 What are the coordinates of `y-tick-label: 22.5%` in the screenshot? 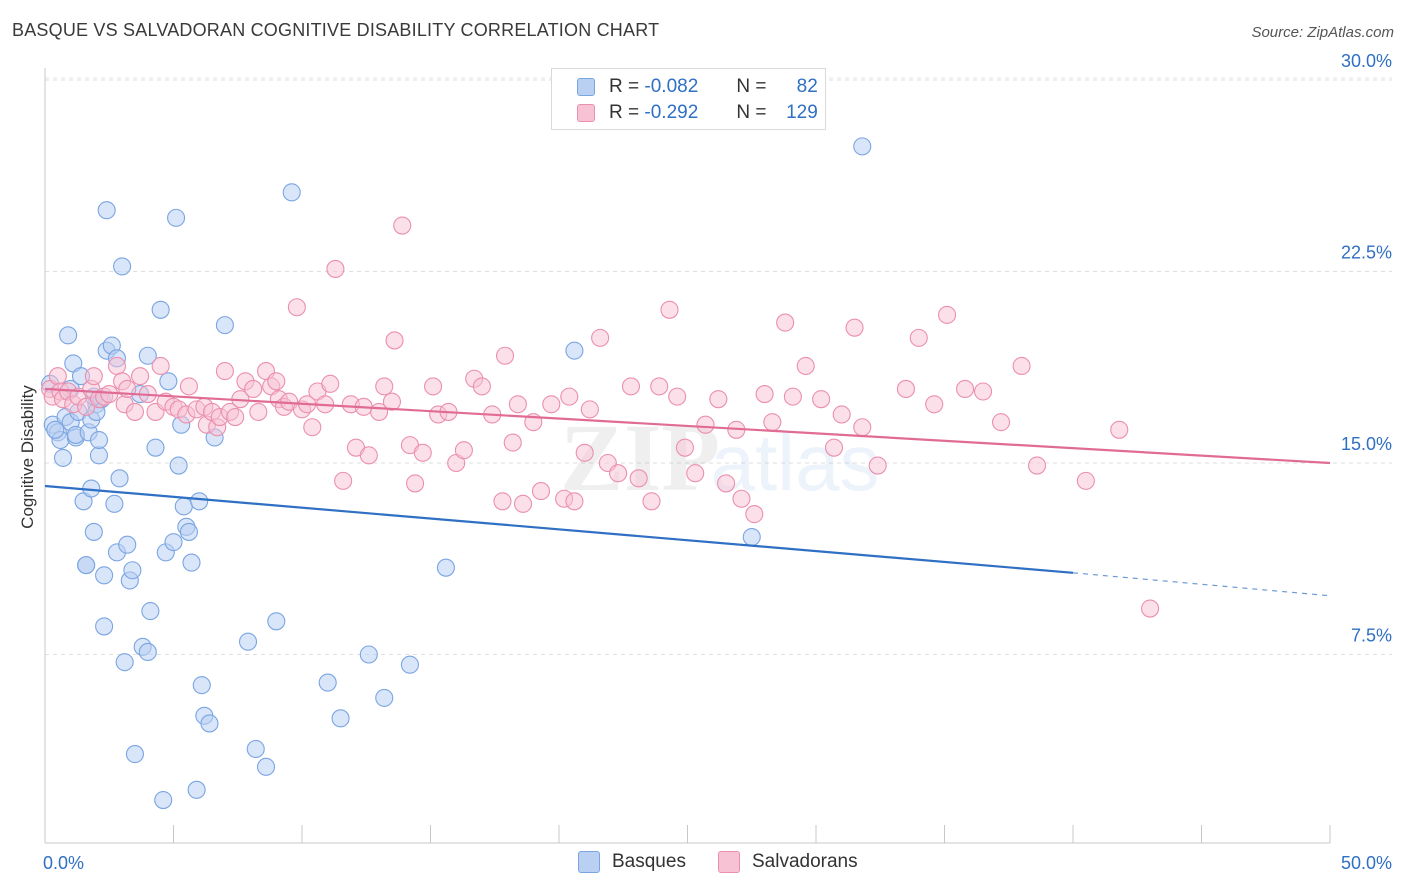 It's located at (1366, 253).